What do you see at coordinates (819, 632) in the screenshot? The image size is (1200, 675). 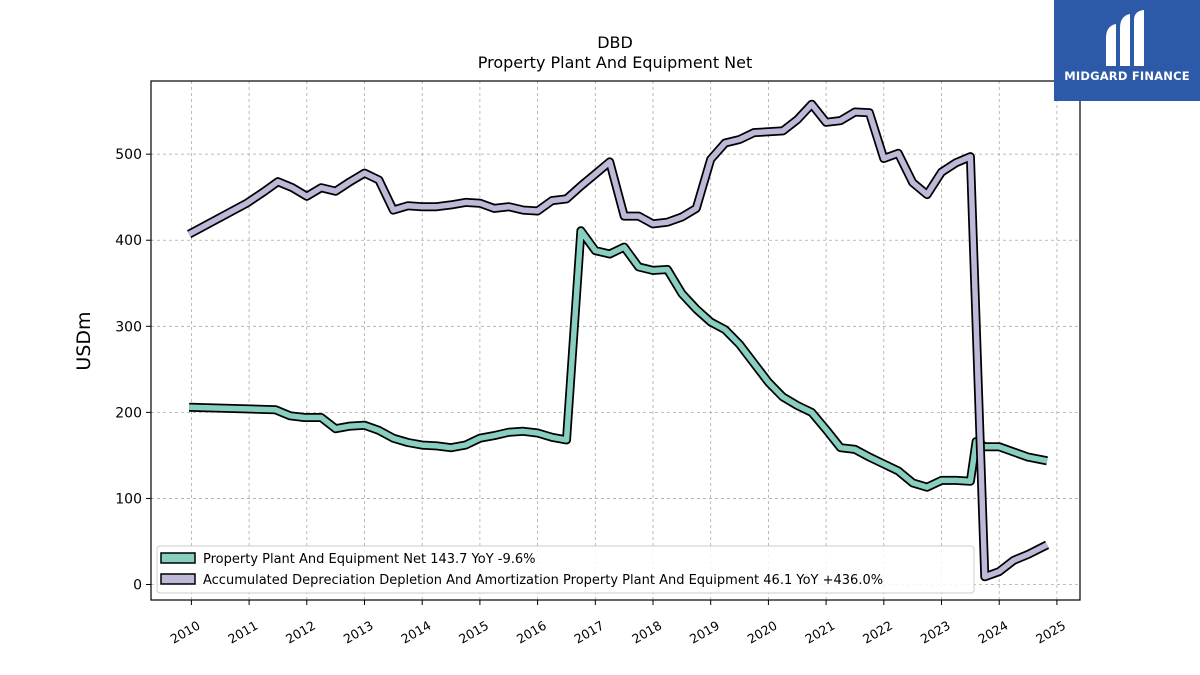 I see `x-tick-label-2021: 2021` at bounding box center [819, 632].